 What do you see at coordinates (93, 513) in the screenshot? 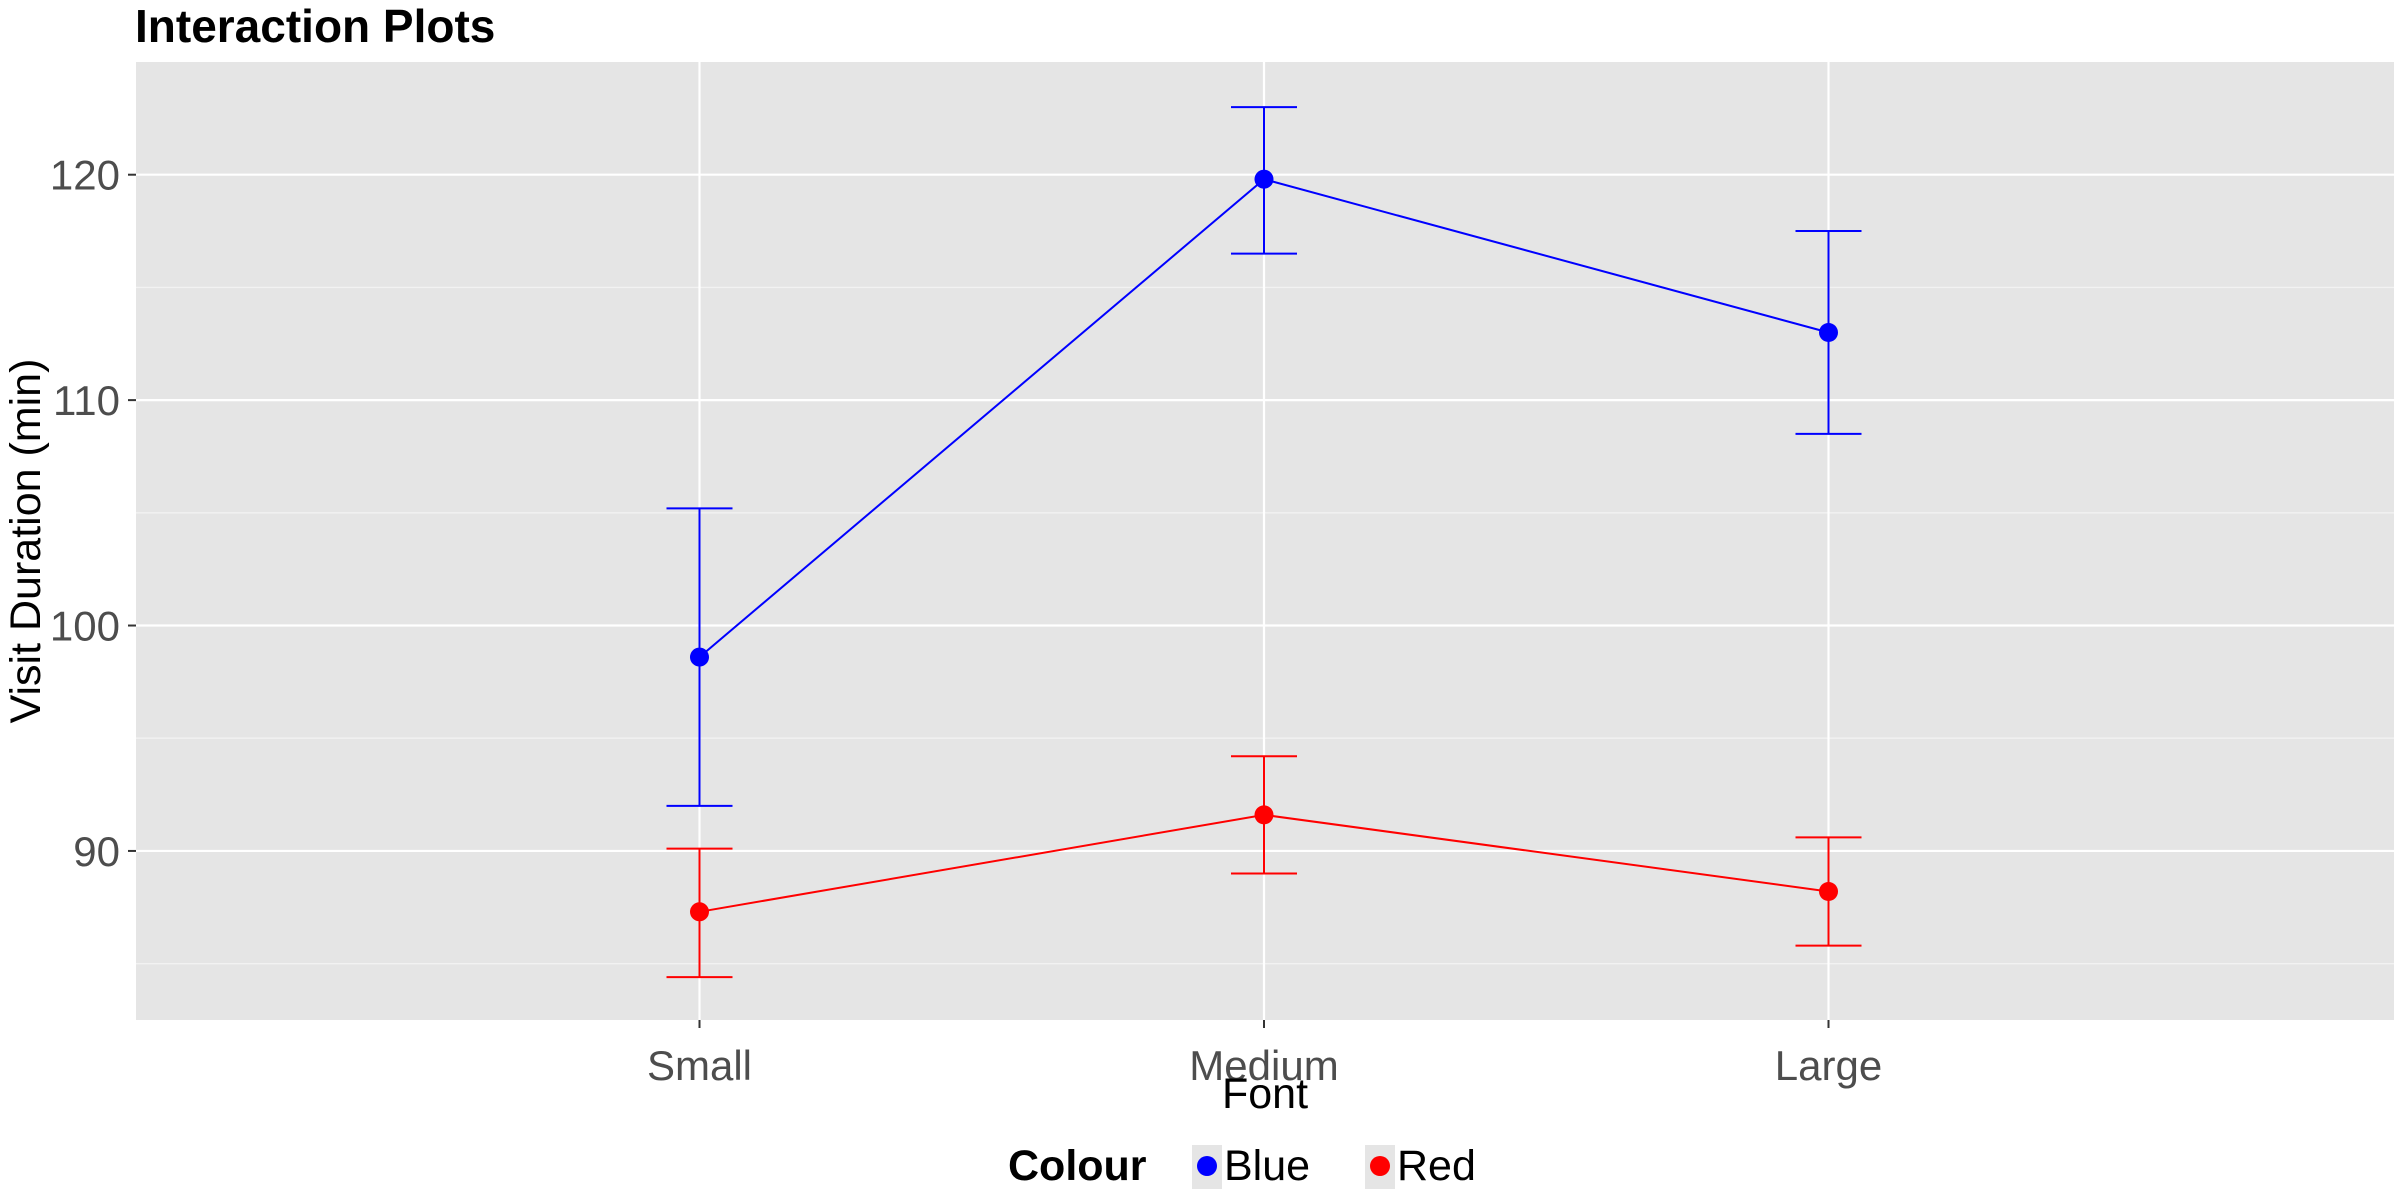
I see `y-axis: 90 100 110 120` at bounding box center [93, 513].